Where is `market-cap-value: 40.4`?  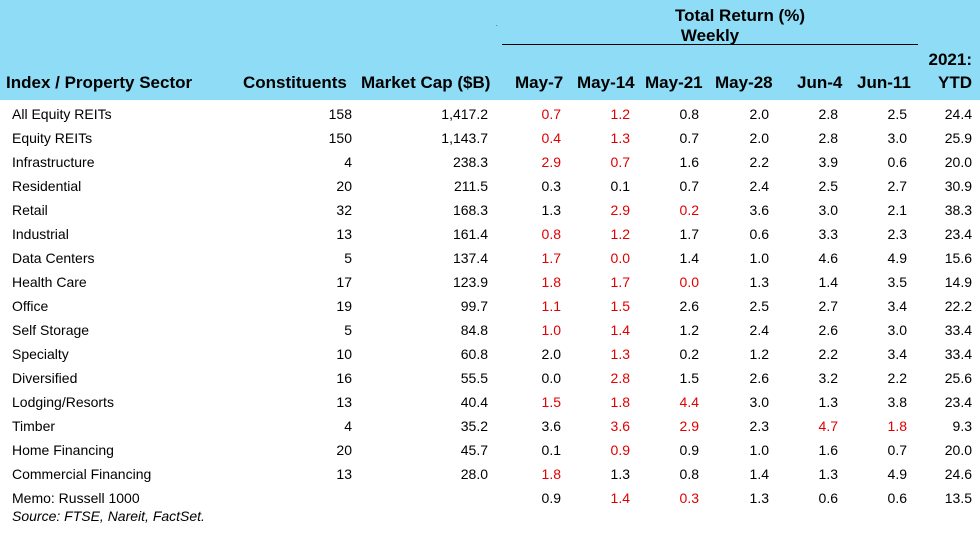
market-cap-value: 40.4 is located at coordinates (474, 402).